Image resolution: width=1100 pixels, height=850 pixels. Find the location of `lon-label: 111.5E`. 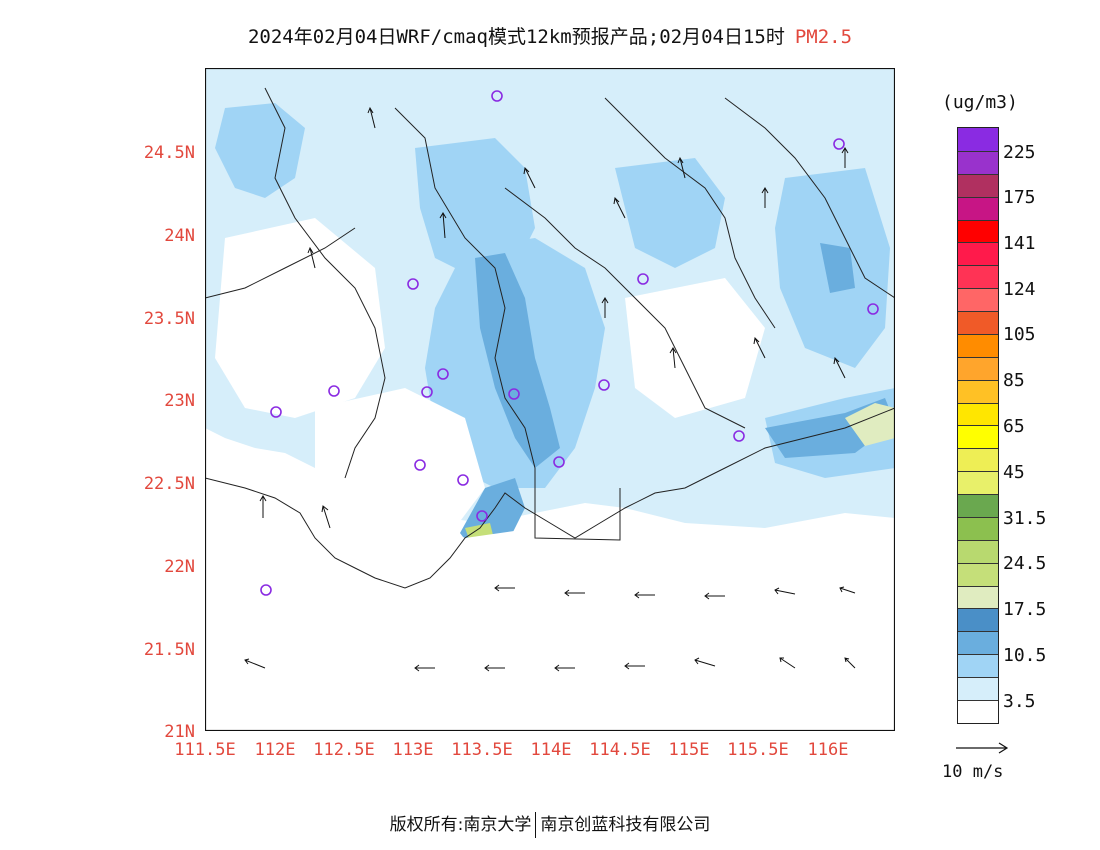

lon-label: 111.5E is located at coordinates (205, 750).